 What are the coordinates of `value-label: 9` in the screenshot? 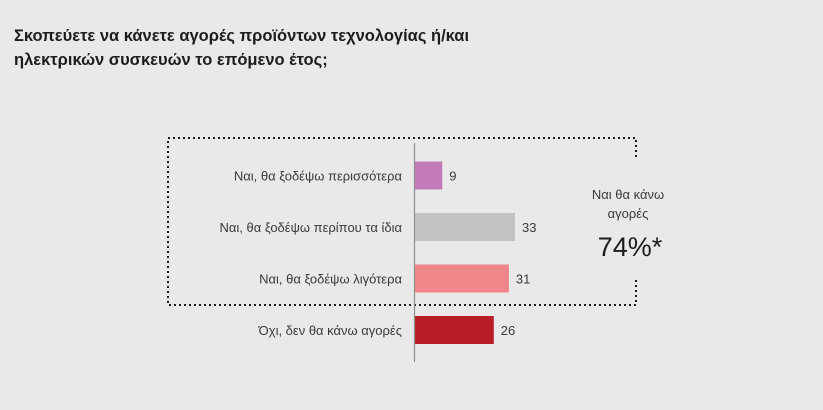 It's located at (452, 176).